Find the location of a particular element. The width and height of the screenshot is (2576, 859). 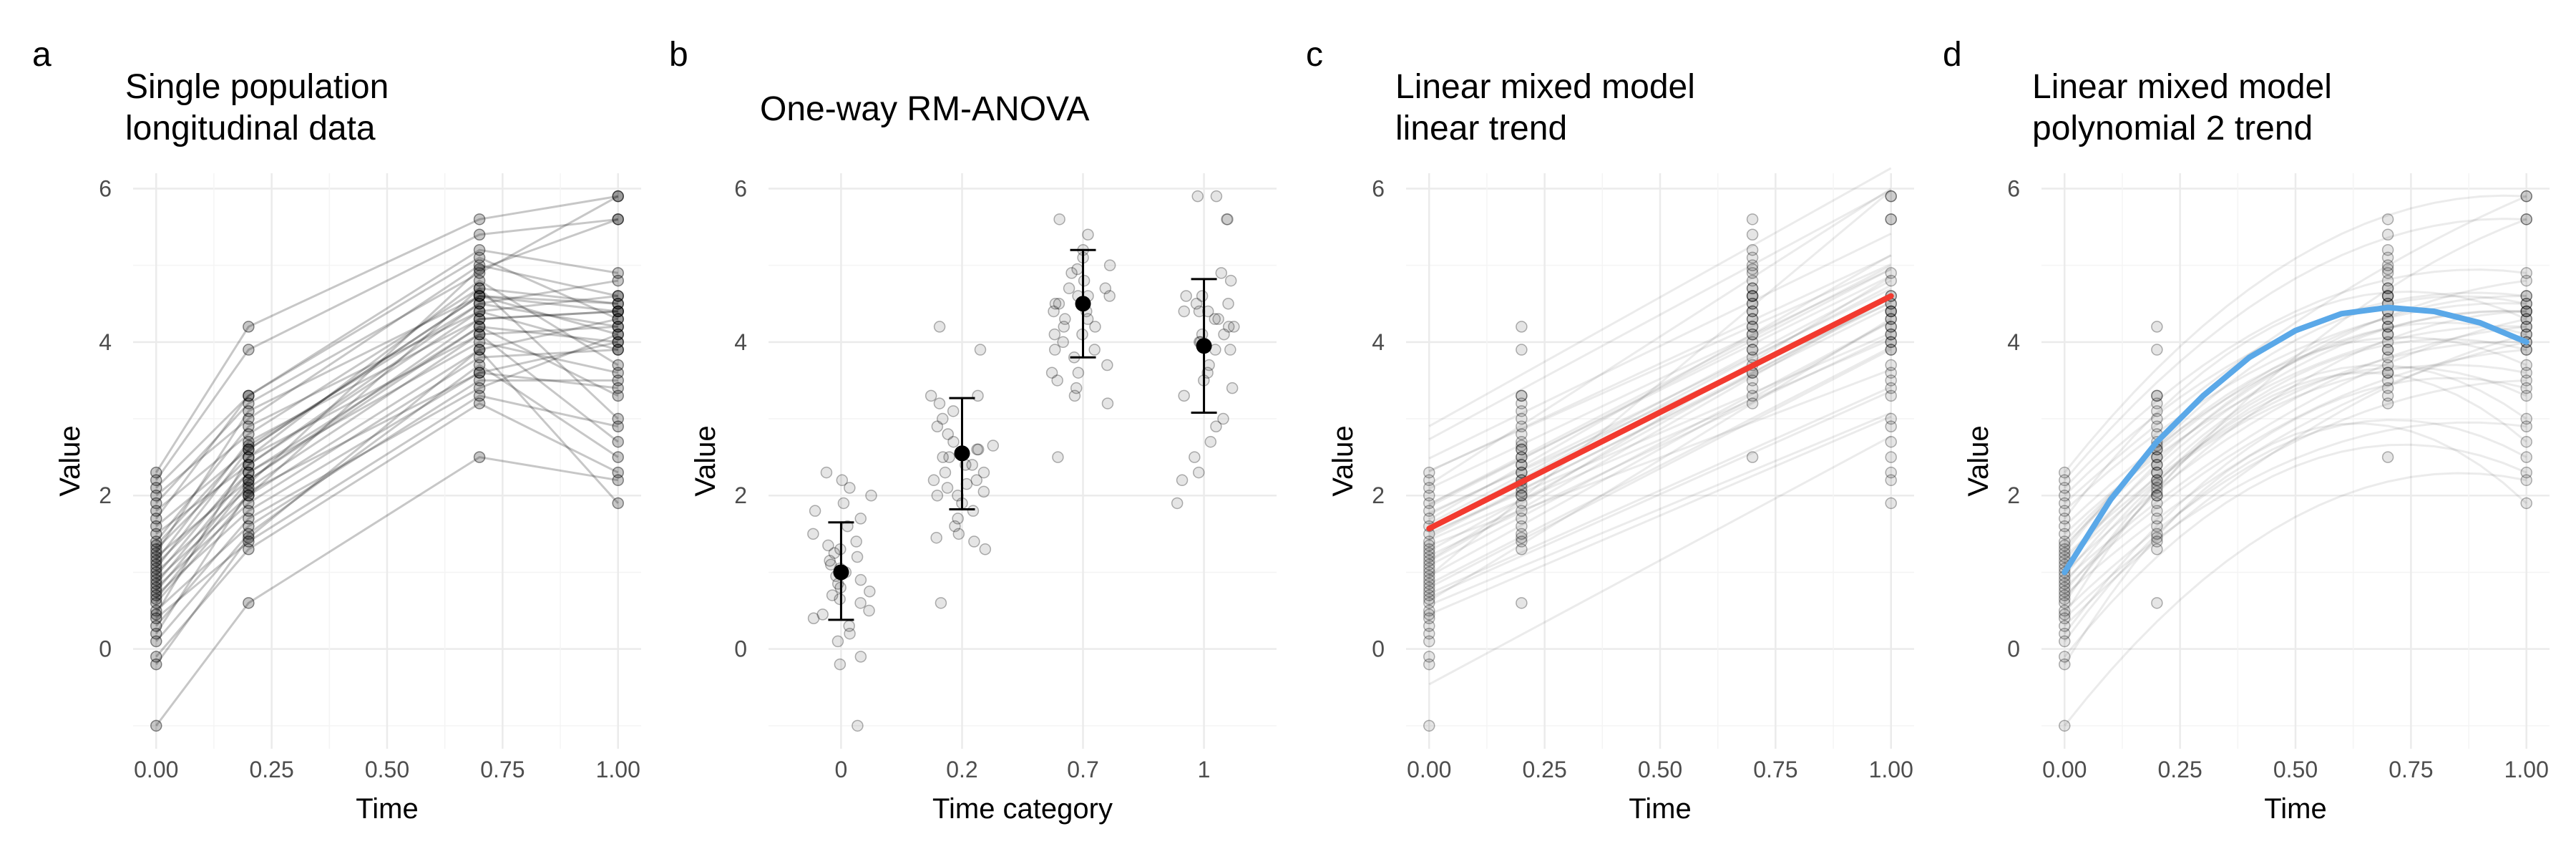

y-tick-label: 0 is located at coordinates (2013, 649).